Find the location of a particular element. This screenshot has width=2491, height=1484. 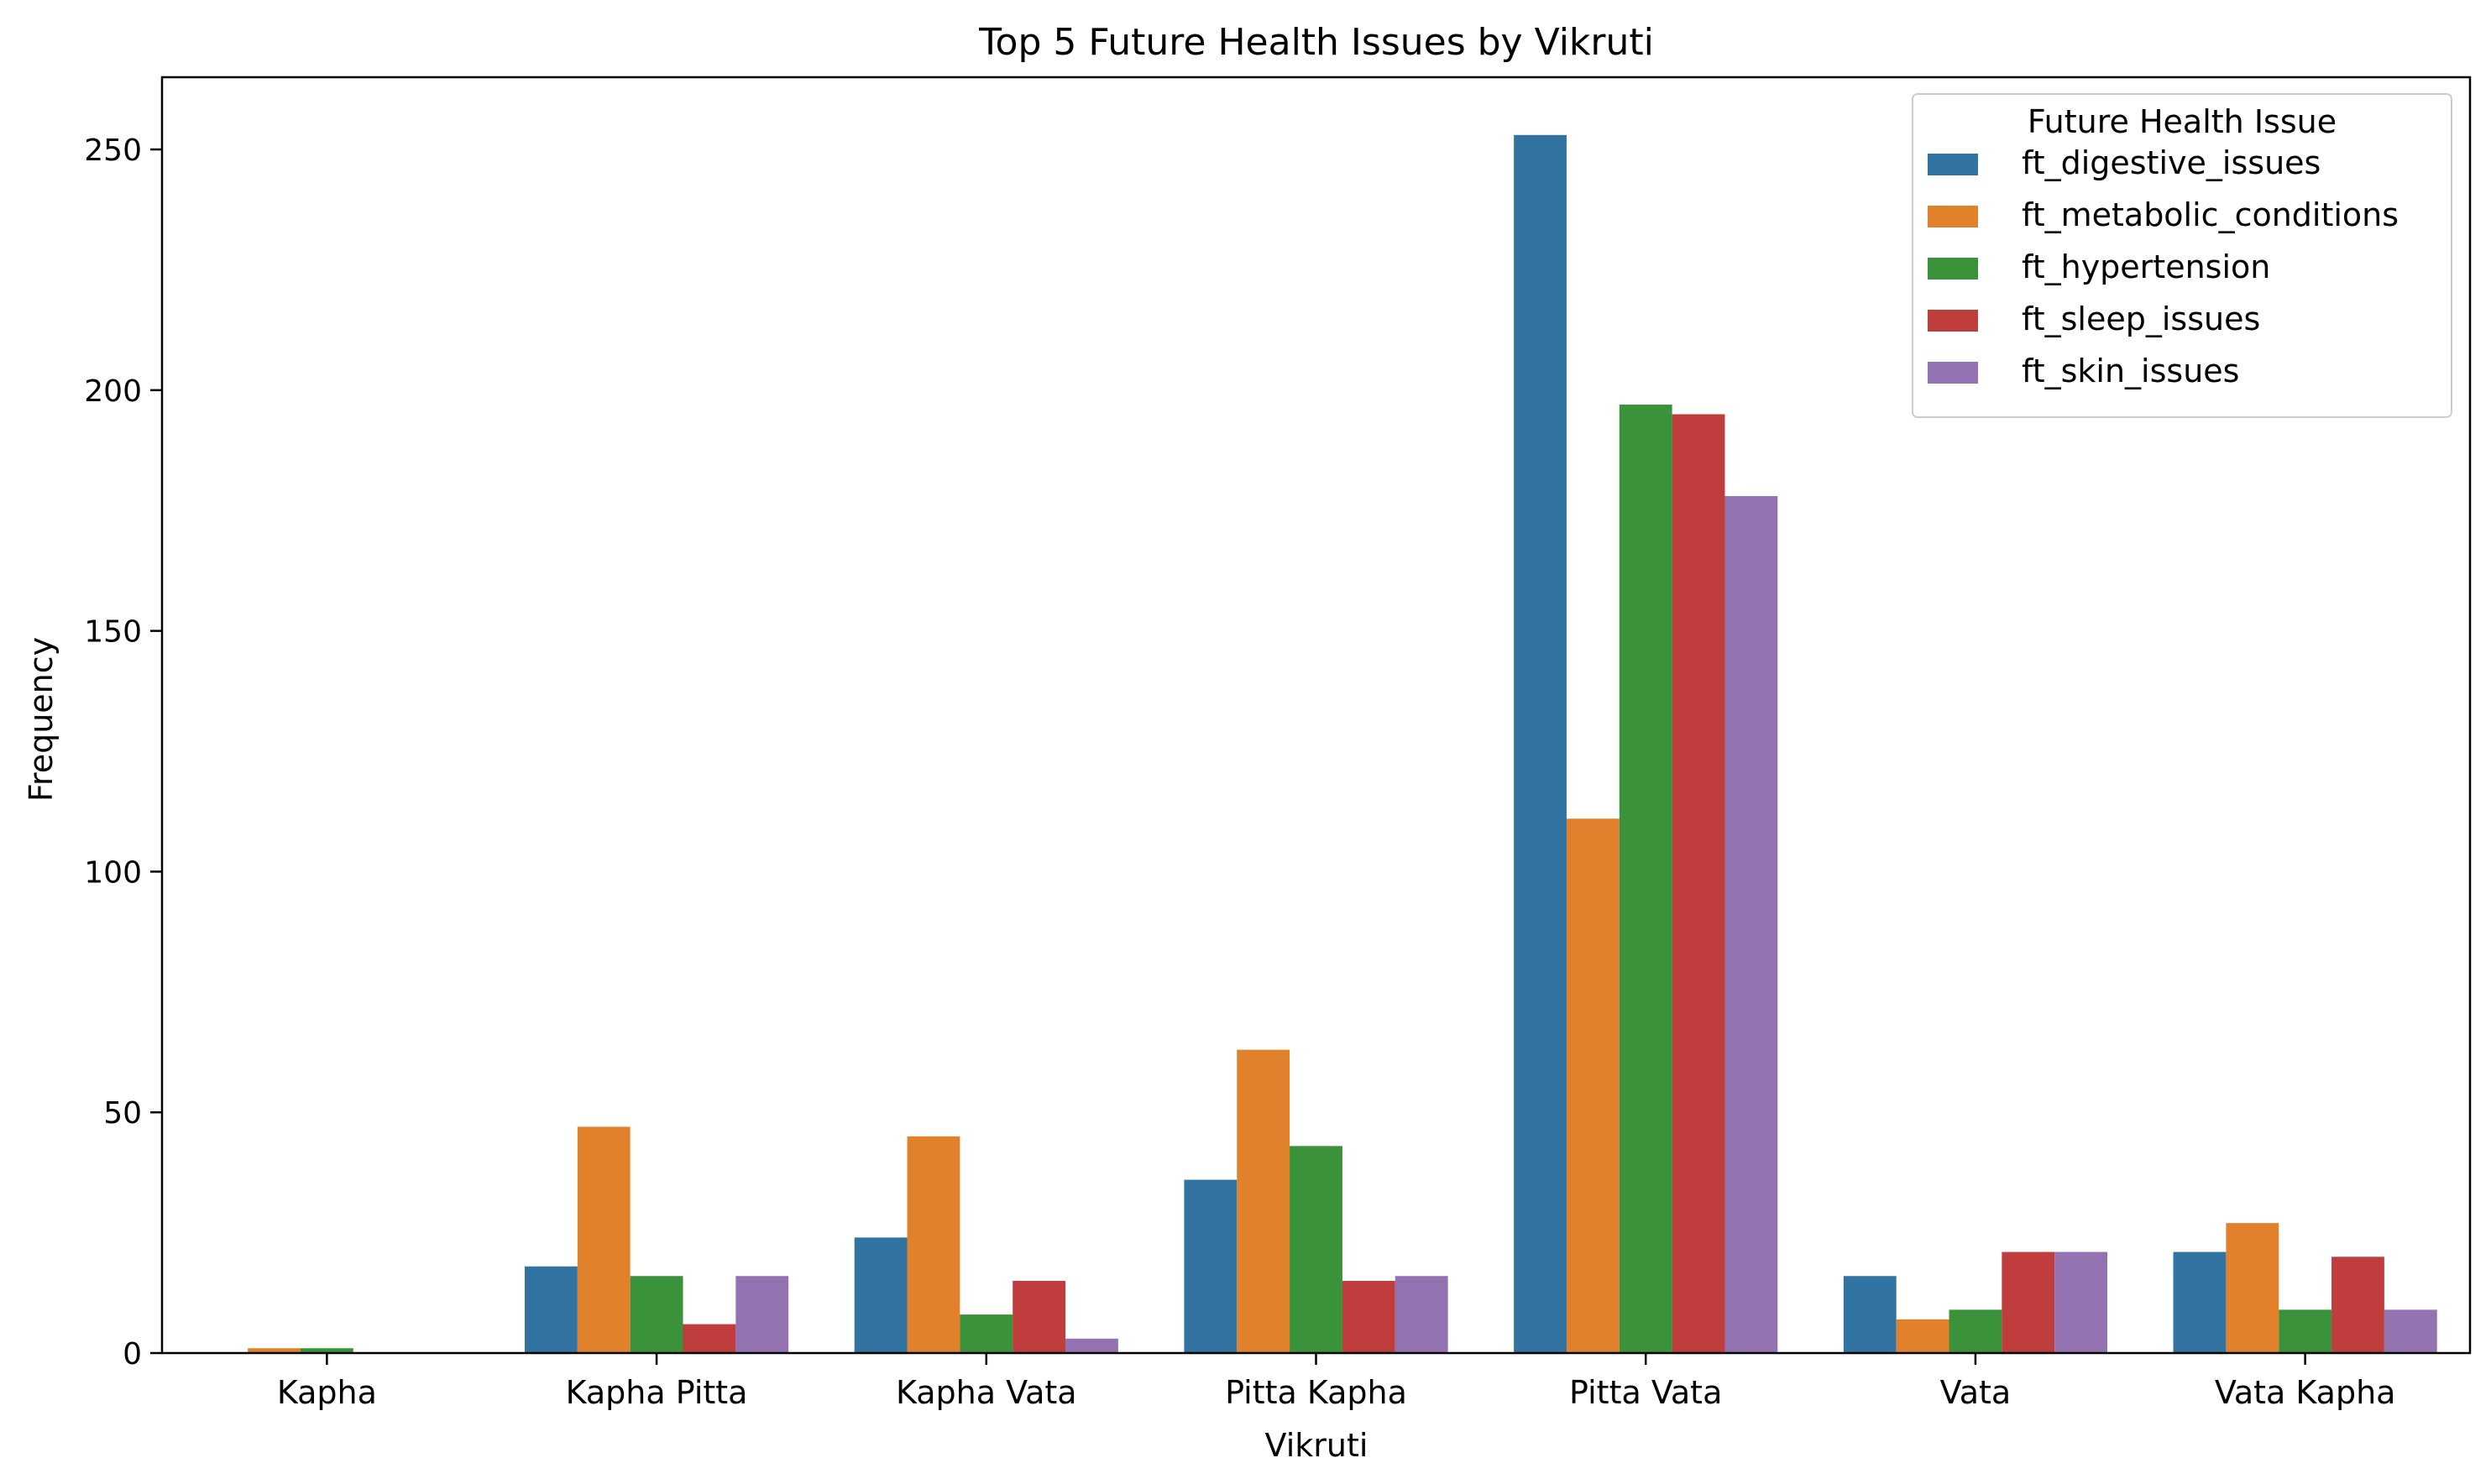

legend-title: Future Health Issue is located at coordinates (2182, 121).